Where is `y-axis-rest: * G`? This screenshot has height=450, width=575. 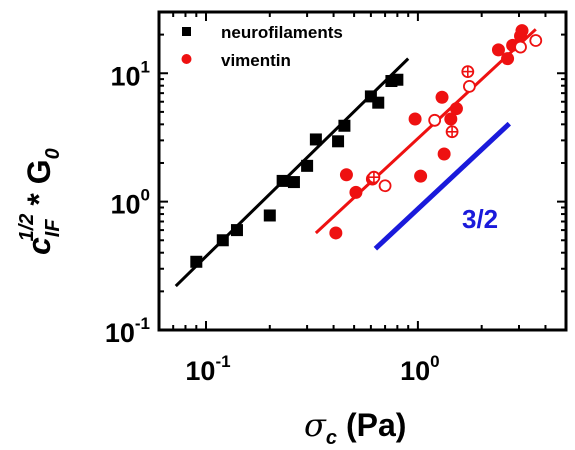
y-axis-rest: * G is located at coordinates (39, 182).